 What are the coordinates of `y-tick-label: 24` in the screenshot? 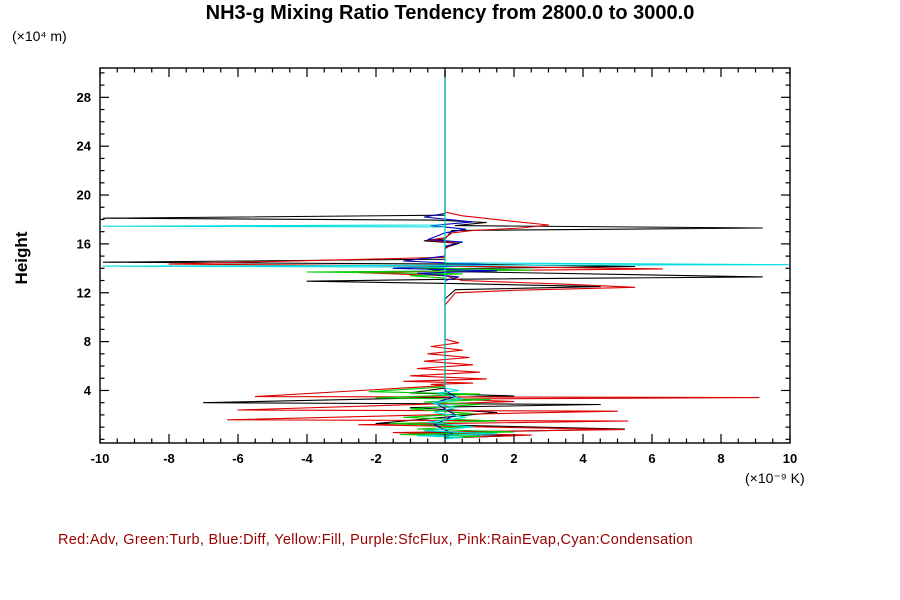 It's located at (84, 146).